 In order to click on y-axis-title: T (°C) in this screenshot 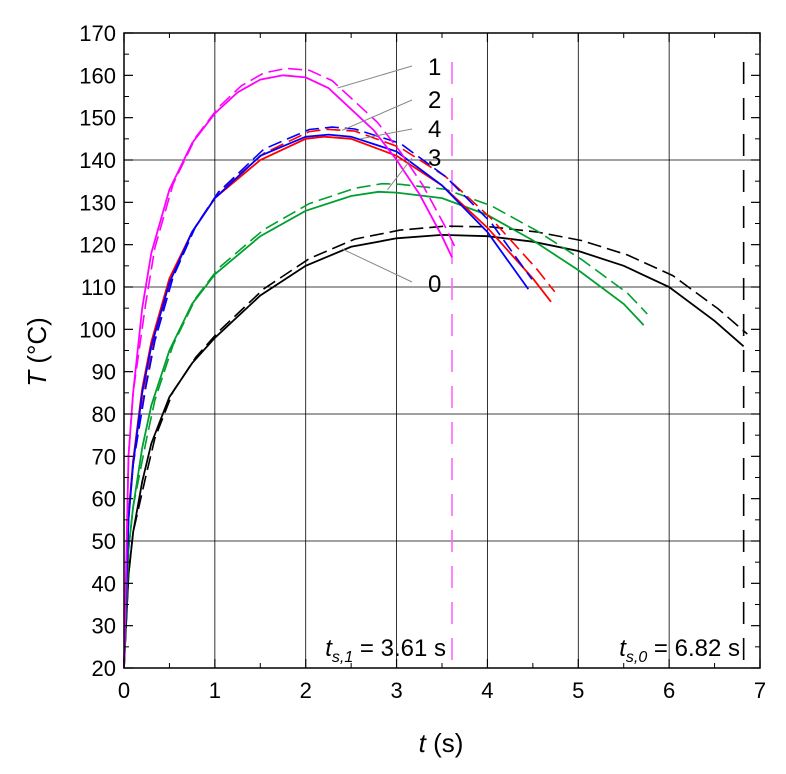, I will do `click(37, 352)`.